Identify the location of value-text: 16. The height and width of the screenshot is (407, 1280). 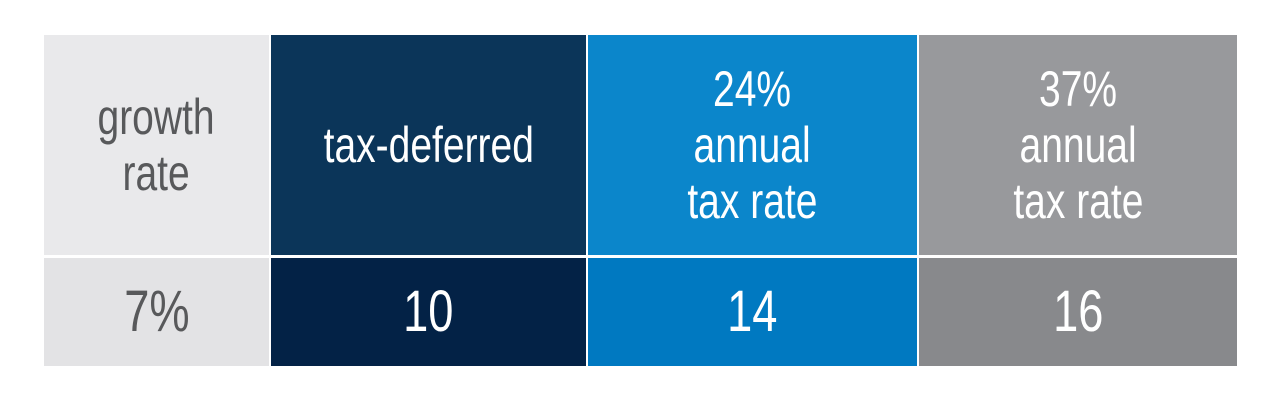
(1078, 311).